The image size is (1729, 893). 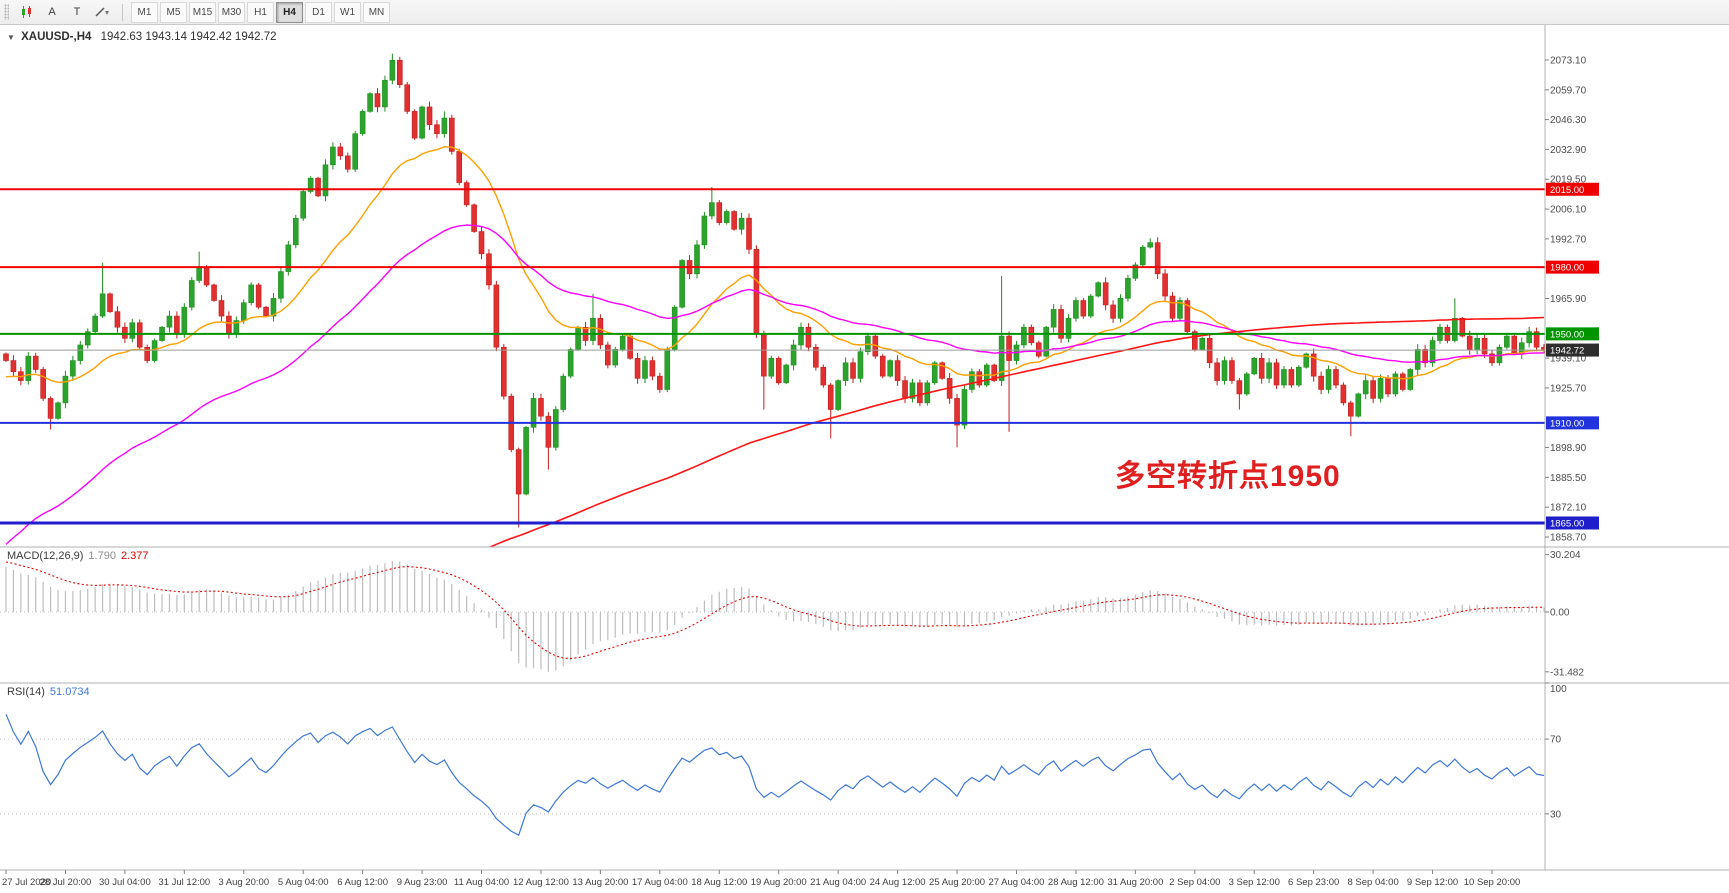 What do you see at coordinates (318, 12) in the screenshot?
I see `timeframe-button-d1: D1` at bounding box center [318, 12].